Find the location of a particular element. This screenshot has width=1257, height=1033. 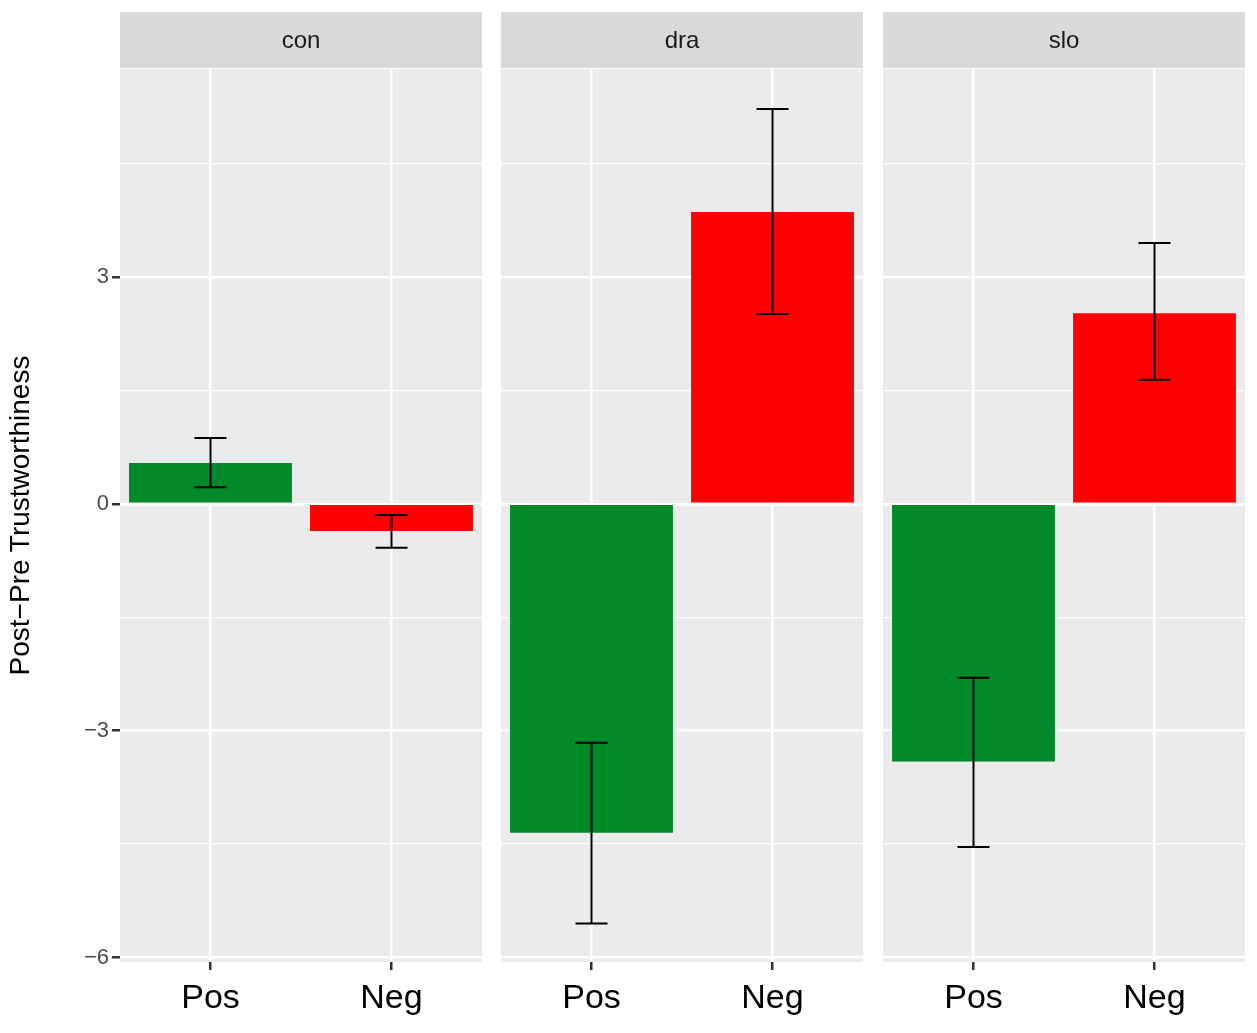

chart-title: slo is located at coordinates (1064, 40).